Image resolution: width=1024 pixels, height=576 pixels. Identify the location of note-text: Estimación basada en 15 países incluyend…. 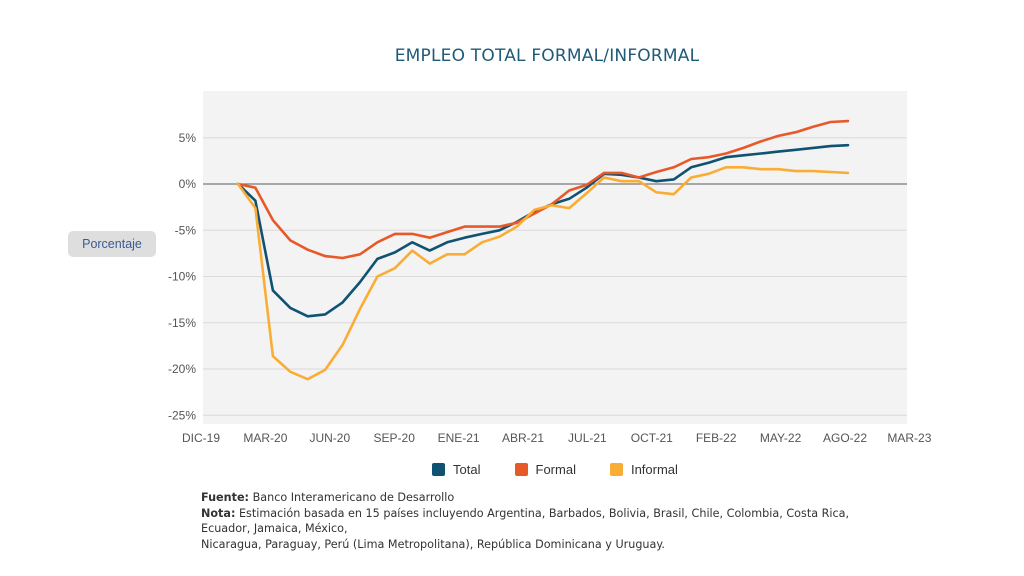
(525, 521).